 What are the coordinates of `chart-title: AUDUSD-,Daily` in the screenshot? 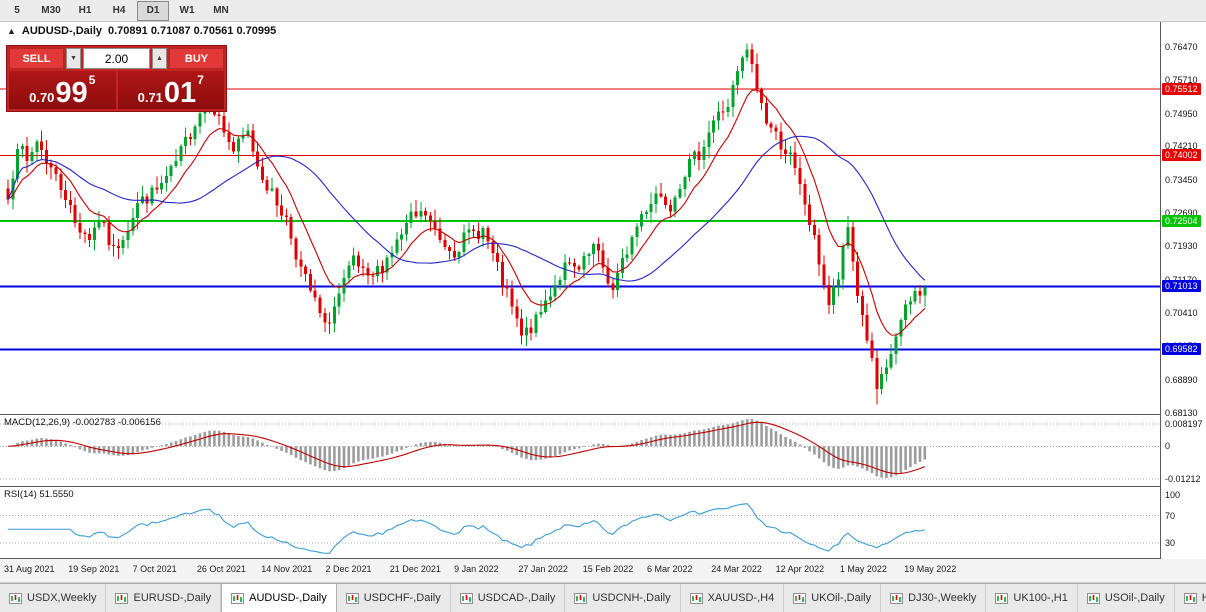 It's located at (61, 31).